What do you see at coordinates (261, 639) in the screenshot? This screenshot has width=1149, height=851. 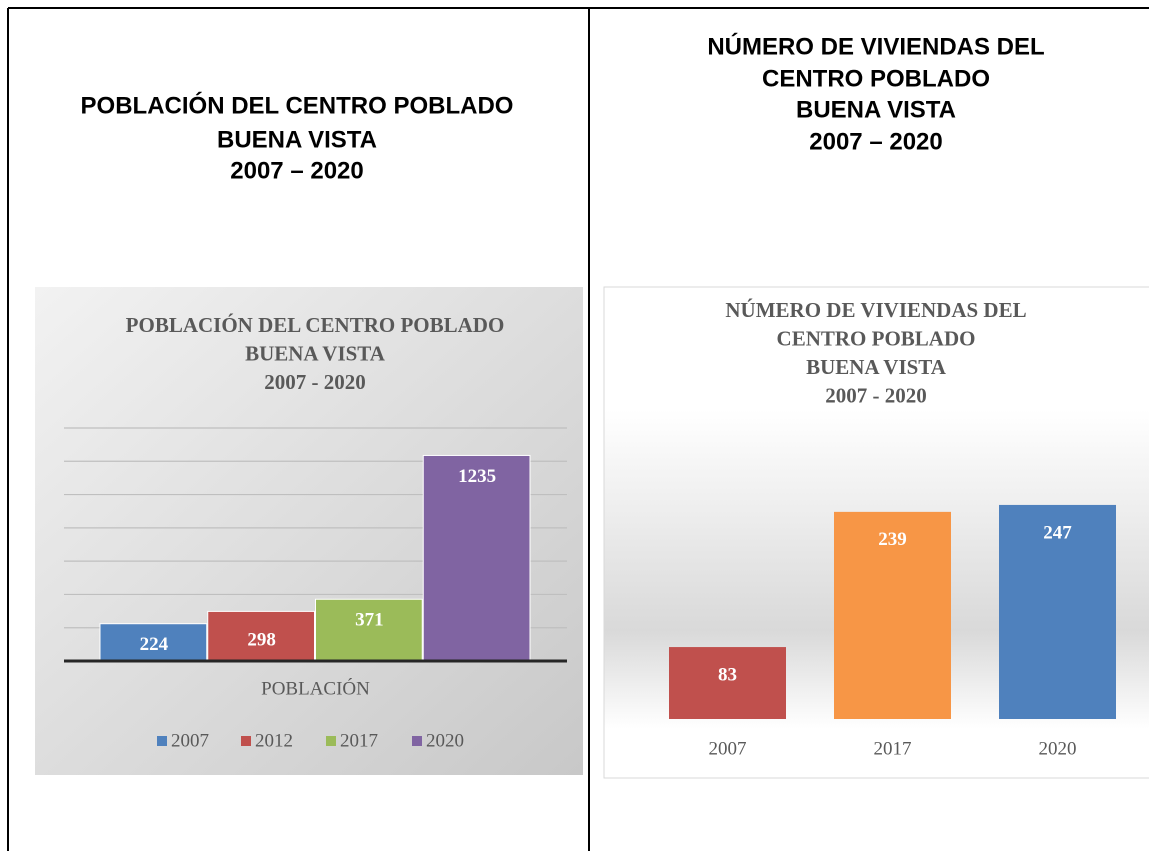 I see `data-label: 298` at bounding box center [261, 639].